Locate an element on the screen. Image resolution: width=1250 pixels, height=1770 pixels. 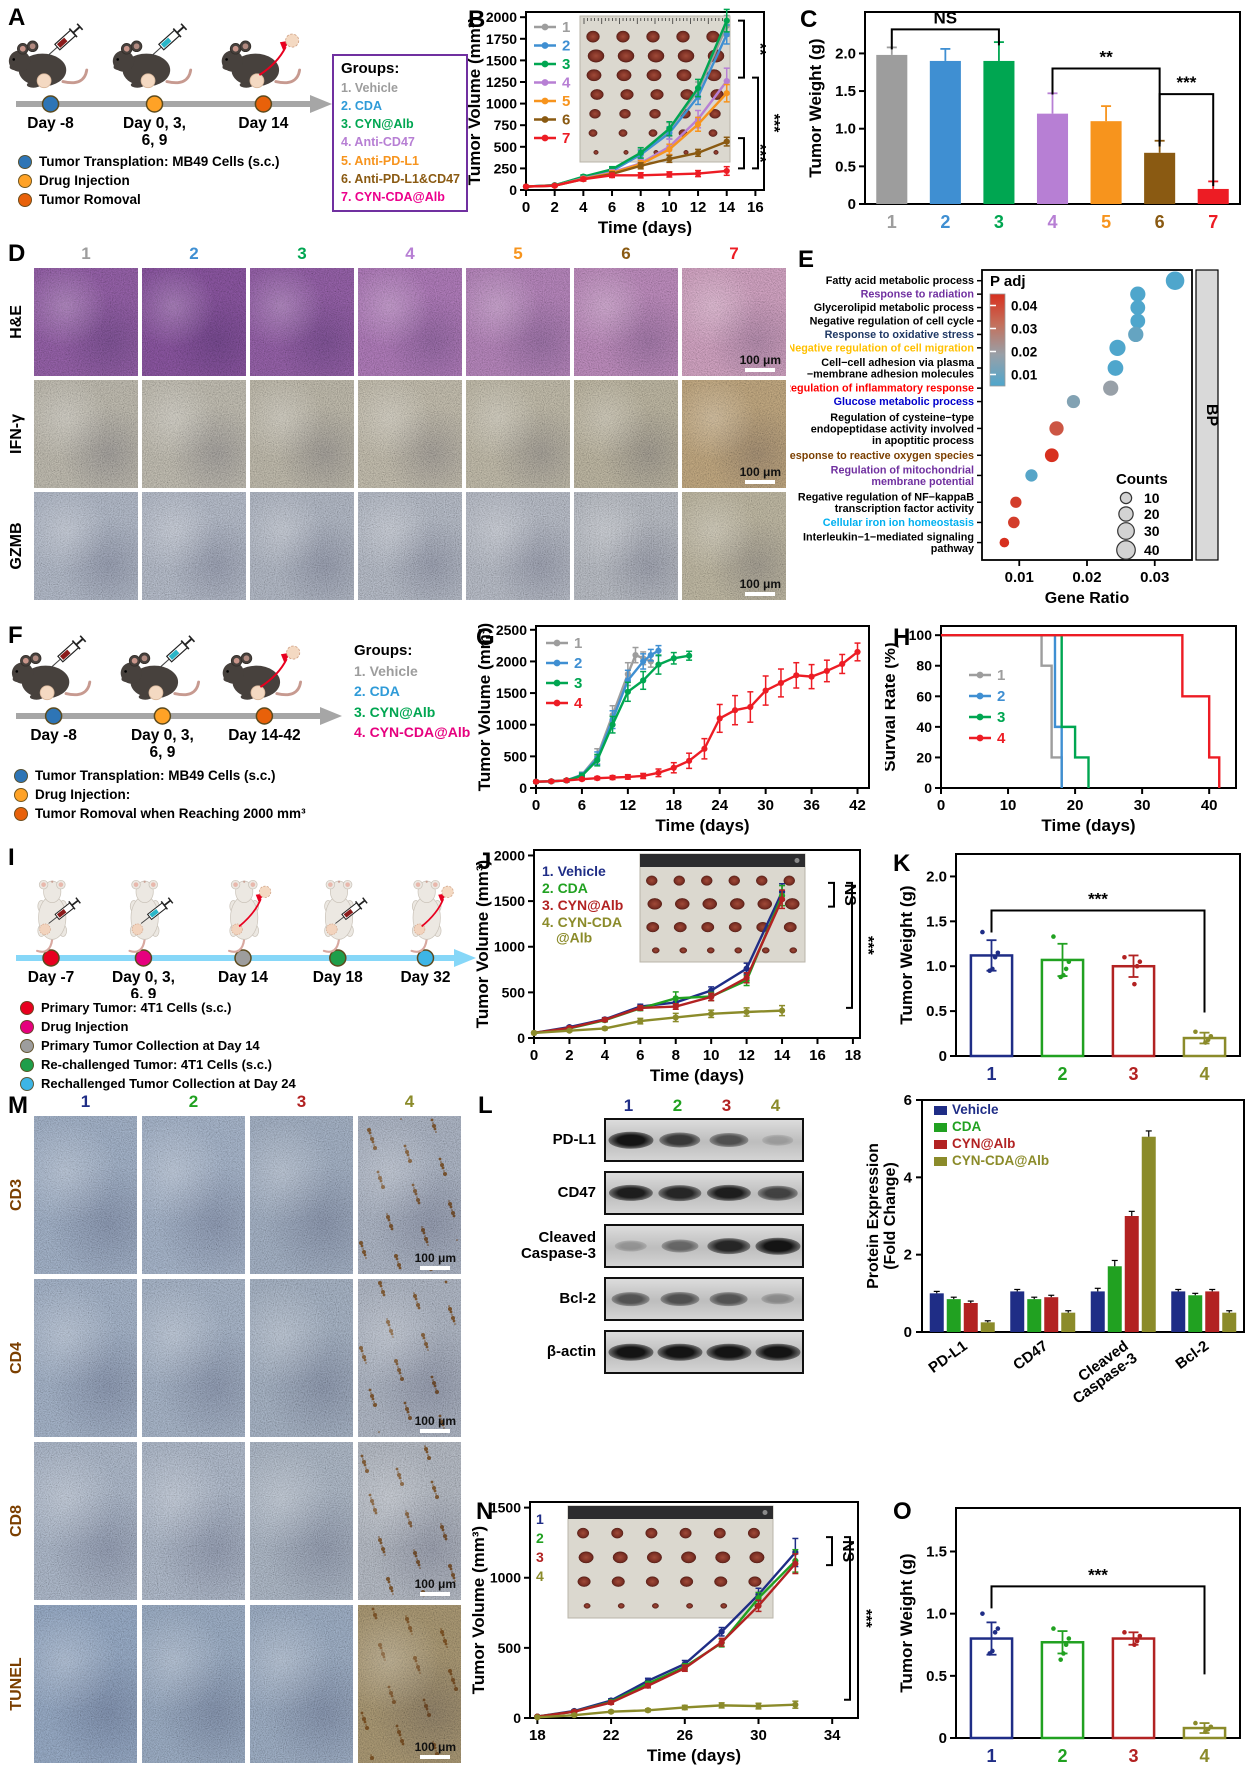
svg-text: Bcl-2 is located at coordinates (1192, 1354).